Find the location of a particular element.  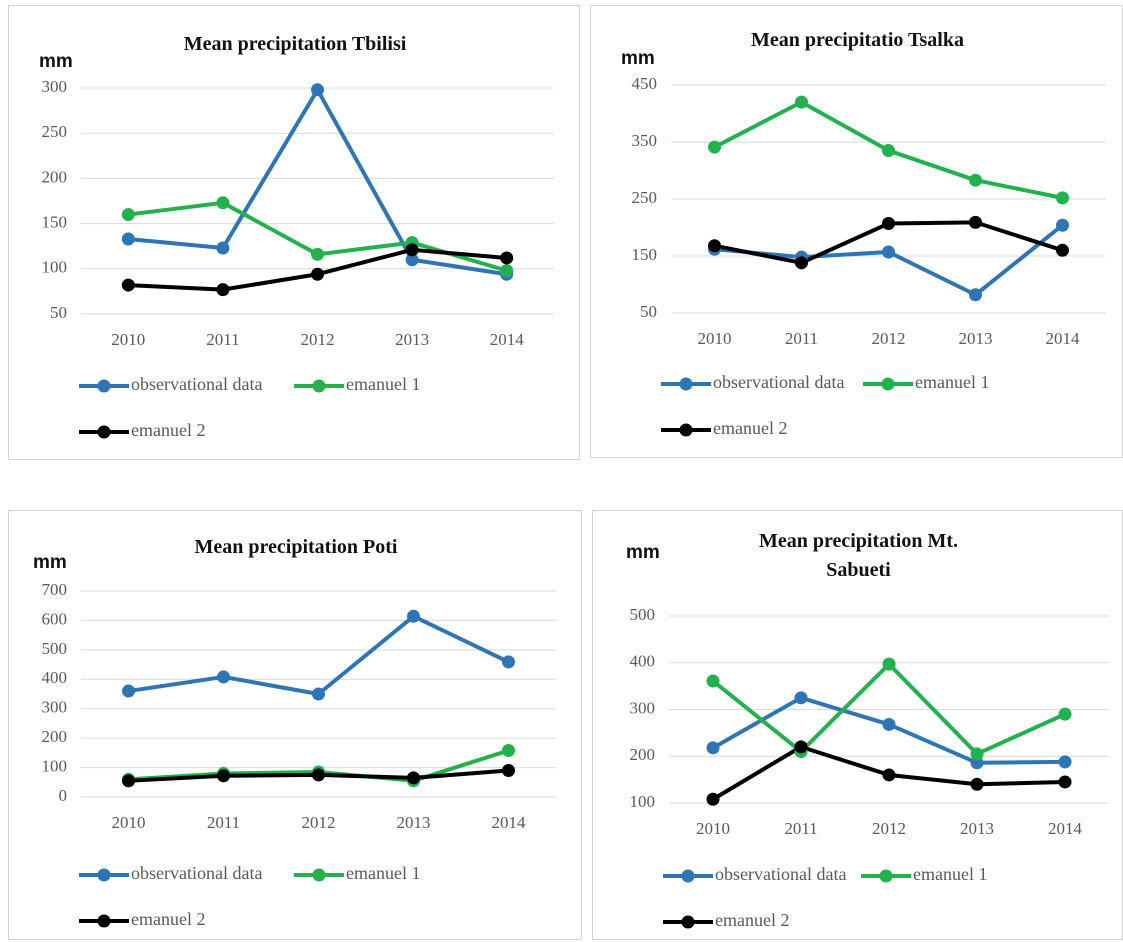

chart-title: Mean precipitation Tbilisi is located at coordinates (295, 44).